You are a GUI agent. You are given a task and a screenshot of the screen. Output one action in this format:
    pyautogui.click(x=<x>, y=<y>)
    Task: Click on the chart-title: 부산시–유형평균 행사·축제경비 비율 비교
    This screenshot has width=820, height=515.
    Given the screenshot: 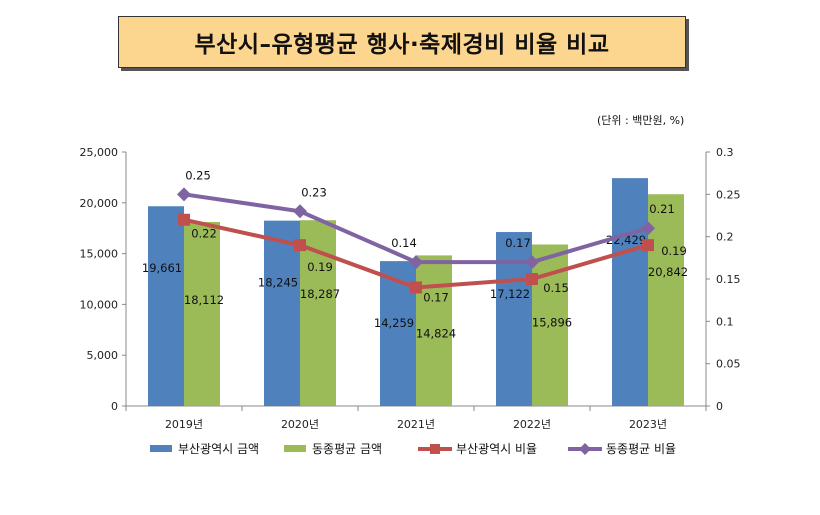 What is the action you would take?
    pyautogui.click(x=402, y=42)
    